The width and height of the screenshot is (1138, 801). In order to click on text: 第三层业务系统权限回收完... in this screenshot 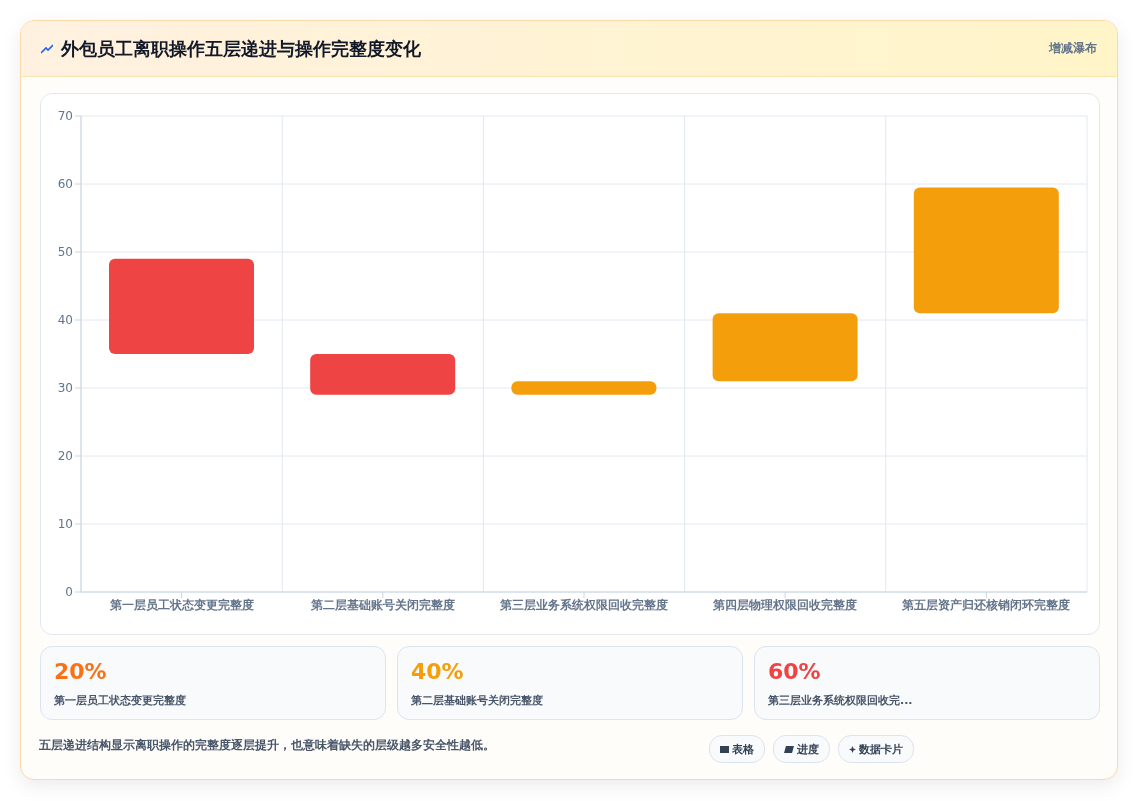, I will do `click(840, 700)`.